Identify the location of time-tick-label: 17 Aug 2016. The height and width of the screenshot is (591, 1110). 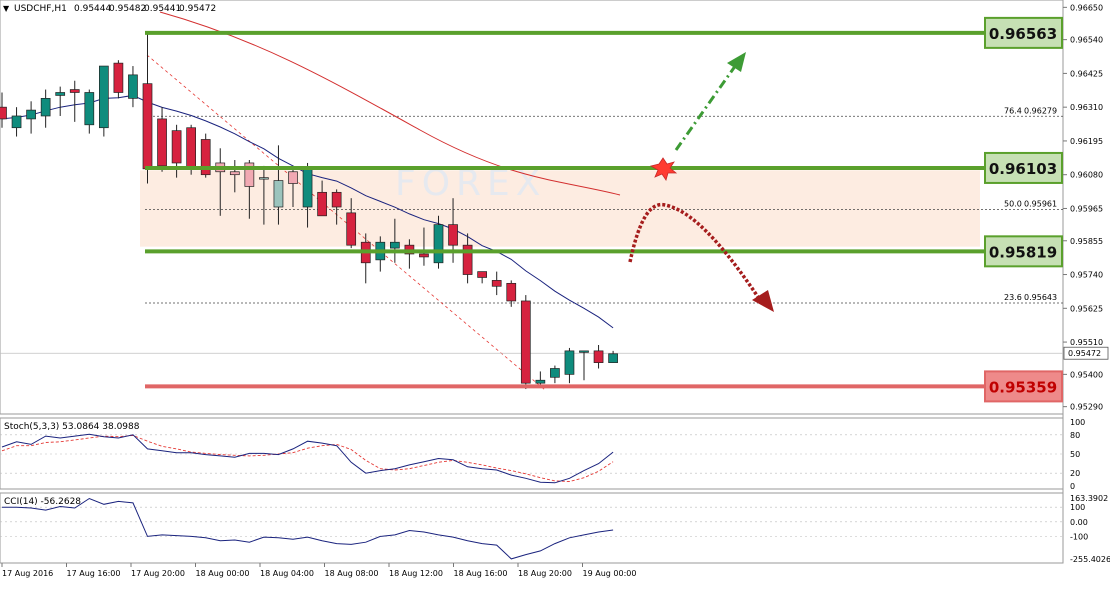
(27, 573).